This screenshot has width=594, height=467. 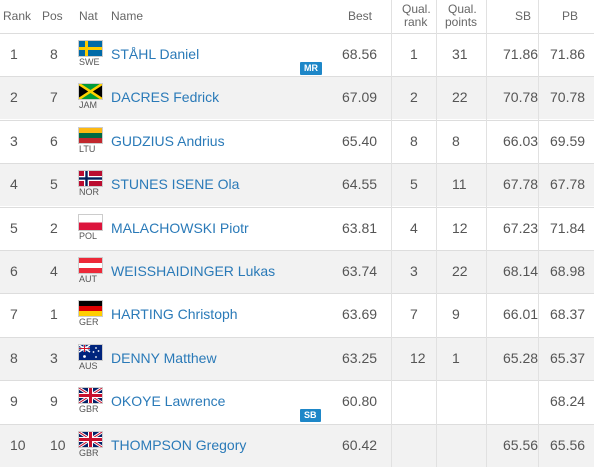 What do you see at coordinates (414, 227) in the screenshot?
I see `qual-rank-cell: 4` at bounding box center [414, 227].